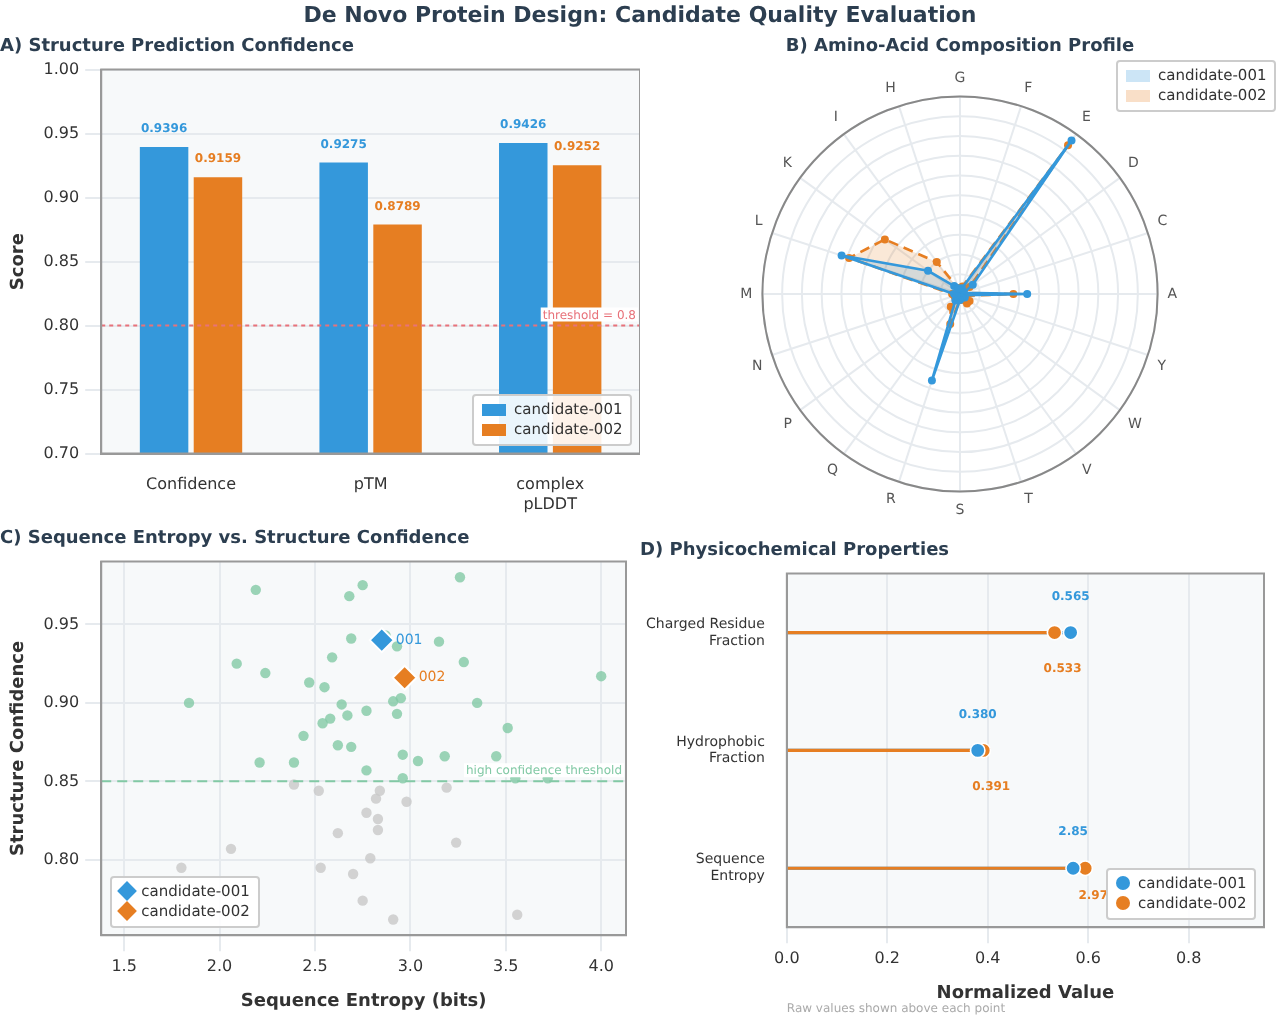  What do you see at coordinates (219, 965) in the screenshot?
I see `x-tick-label: 2.0` at bounding box center [219, 965].